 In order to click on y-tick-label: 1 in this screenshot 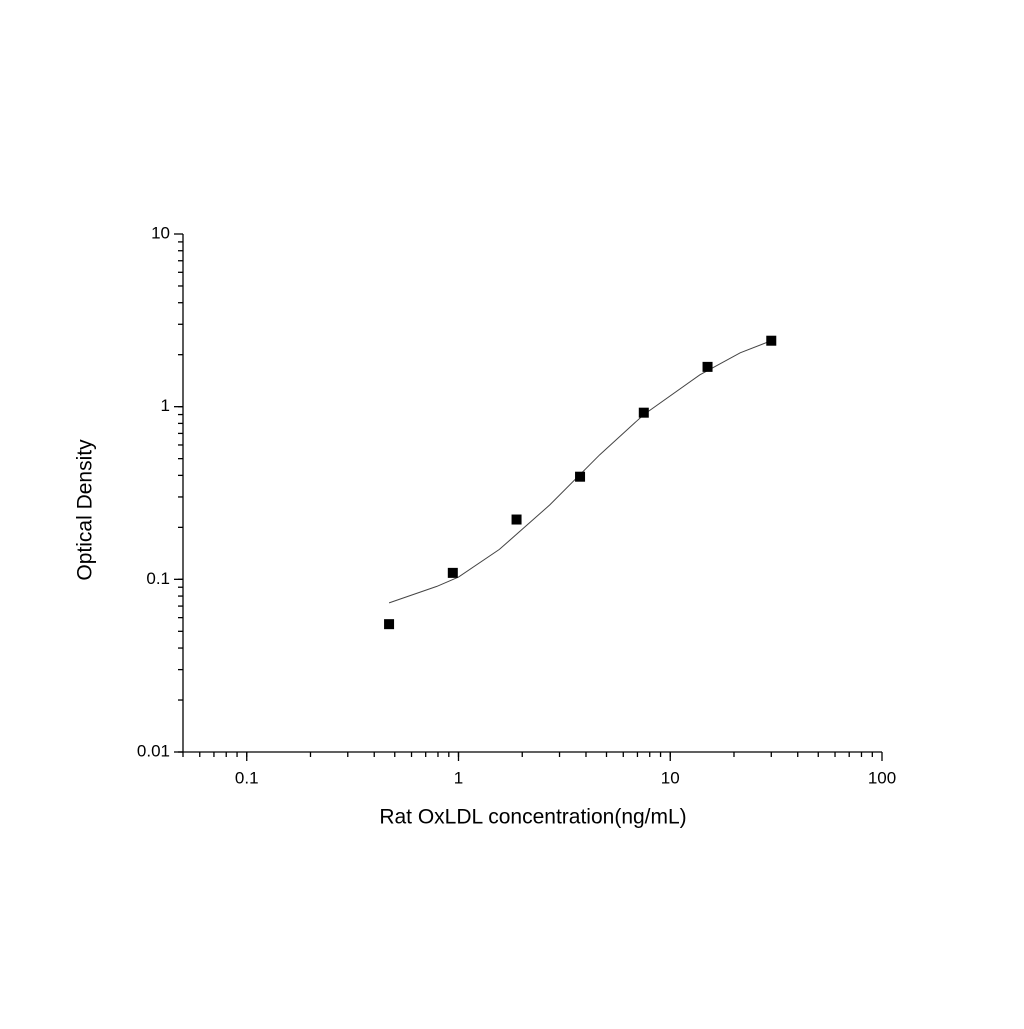, I will do `click(165, 405)`.